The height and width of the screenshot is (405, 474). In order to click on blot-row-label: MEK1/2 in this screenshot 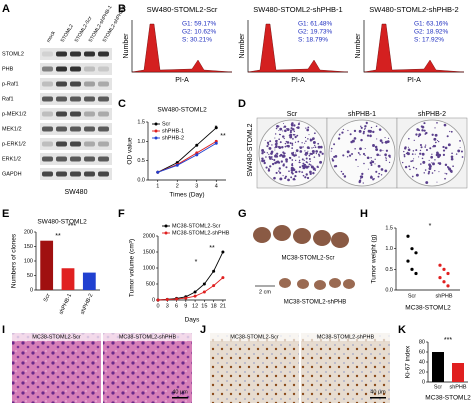, I will do `click(12, 129)`.